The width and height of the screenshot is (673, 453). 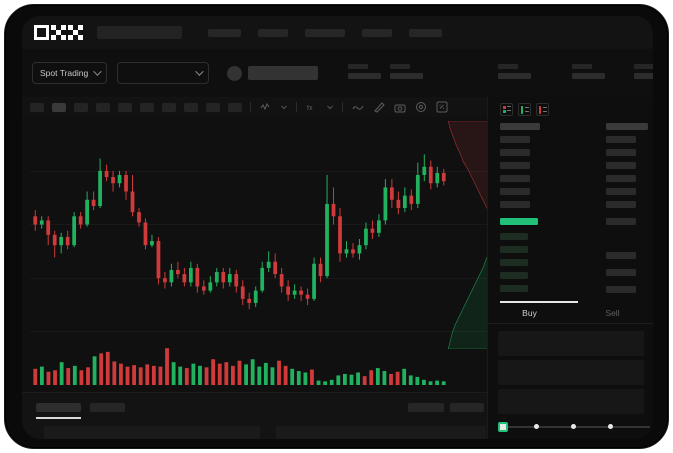 I want to click on last-price-value, so click(x=283, y=73).